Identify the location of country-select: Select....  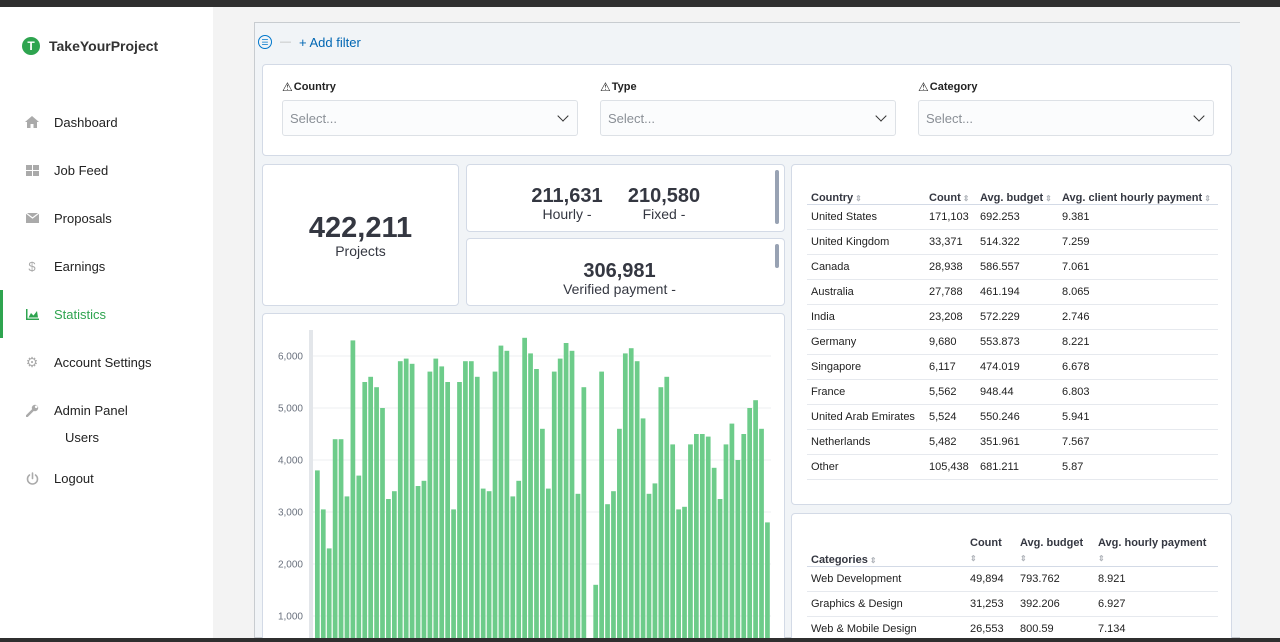
(430, 118).